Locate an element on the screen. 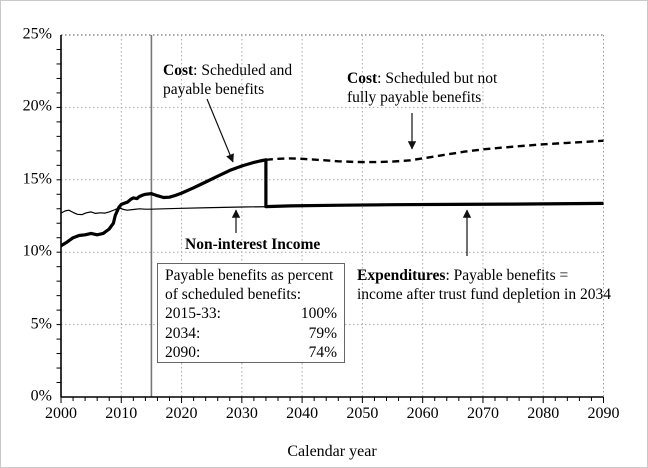 This screenshot has height=468, width=648. note-box-row: 2015-33: 100% is located at coordinates (251, 314).